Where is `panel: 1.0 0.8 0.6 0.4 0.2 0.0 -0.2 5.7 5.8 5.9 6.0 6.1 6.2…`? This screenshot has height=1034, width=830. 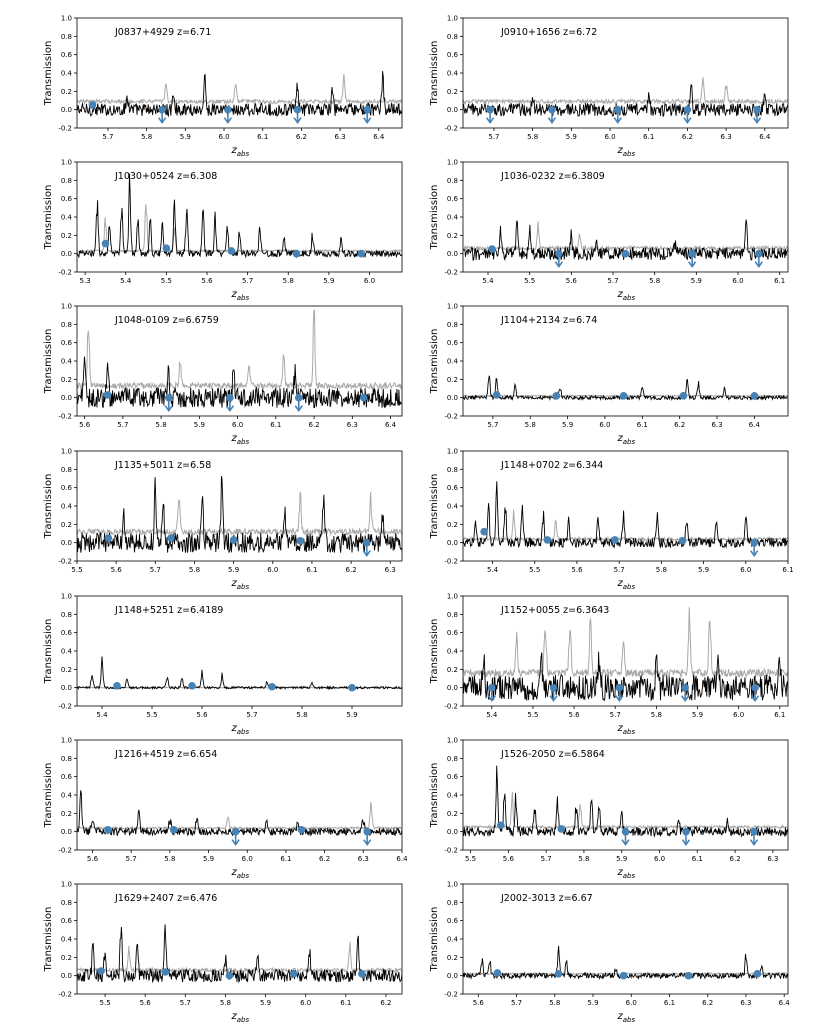
panel: 1.0 0.8 0.6 0.4 0.2 0.0 -0.2 5.7 5.8 5.9 6.0 6.1 6.2… is located at coordinates (609, 374).